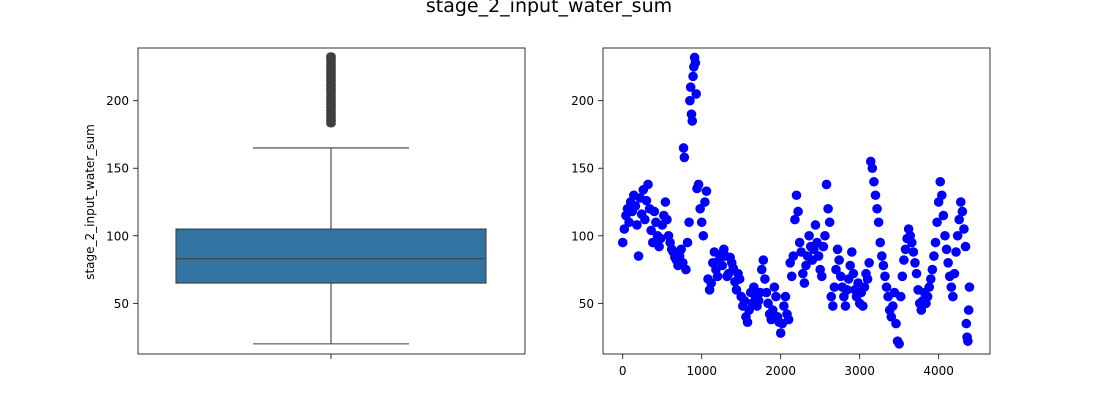 The image size is (1100, 400). What do you see at coordinates (331, 56) in the screenshot?
I see `box-plot-outlier` at bounding box center [331, 56].